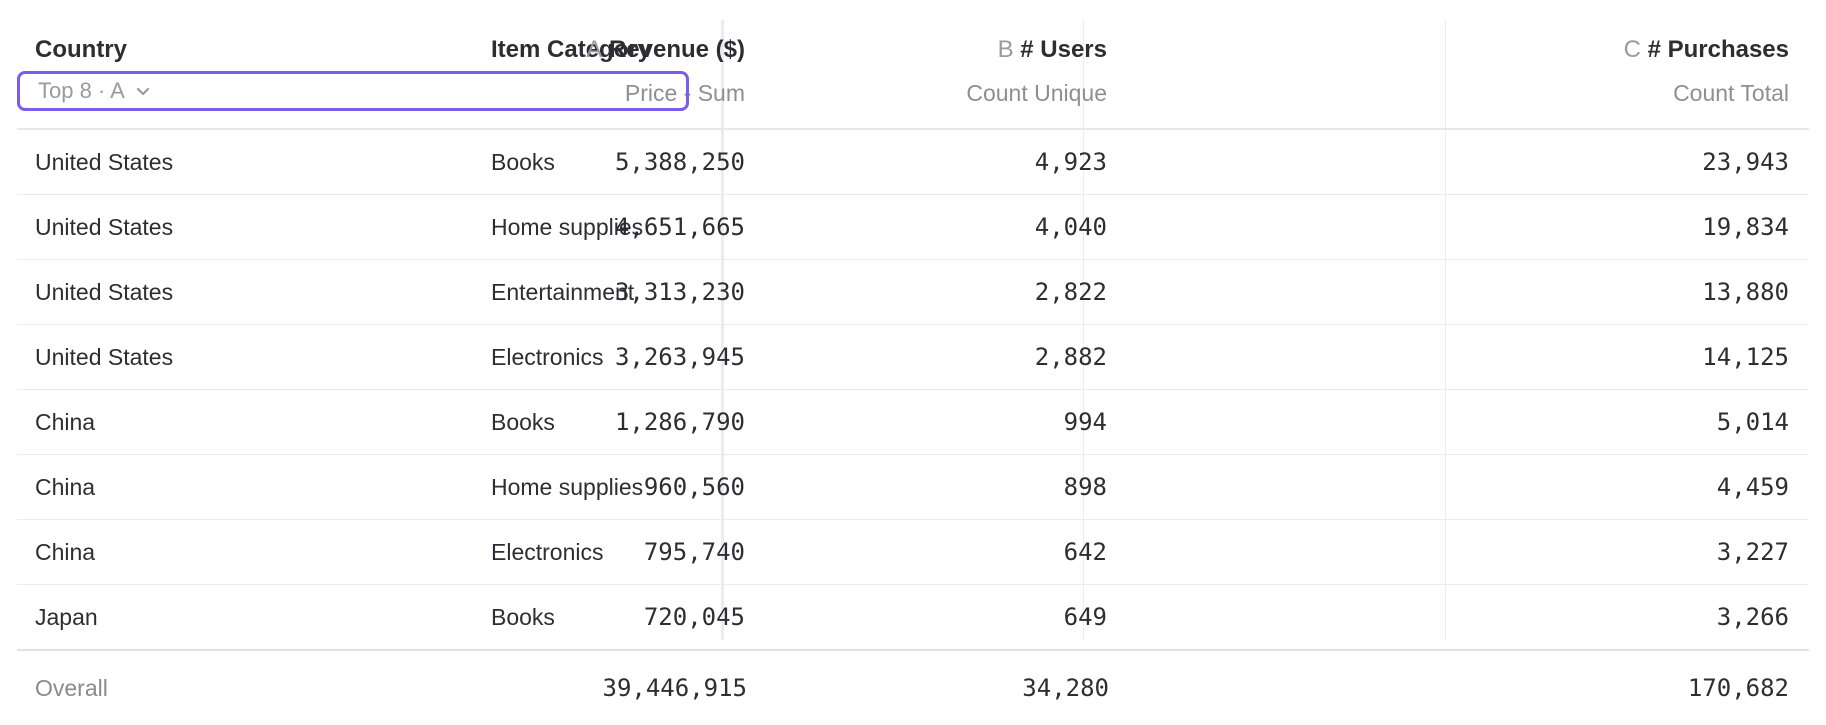  I want to click on column-header-label: Revenue ($), so click(676, 49).